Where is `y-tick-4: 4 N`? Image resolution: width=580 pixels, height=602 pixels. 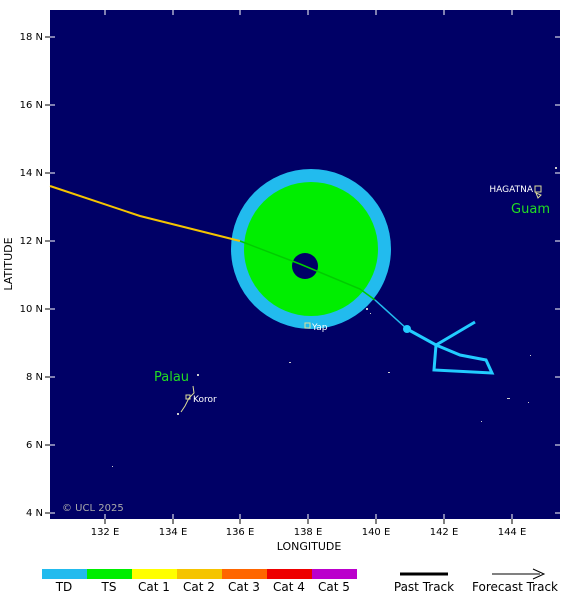
y-tick-4: 4 N is located at coordinates (34, 513).